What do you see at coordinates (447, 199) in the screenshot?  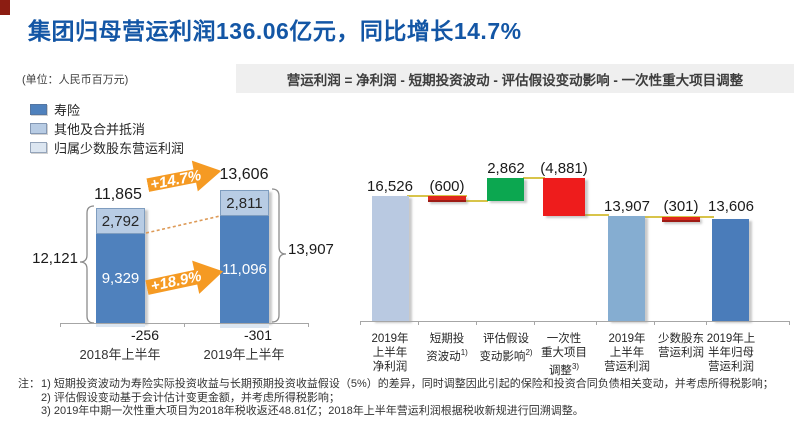 I see `wf-bar-short-term` at bounding box center [447, 199].